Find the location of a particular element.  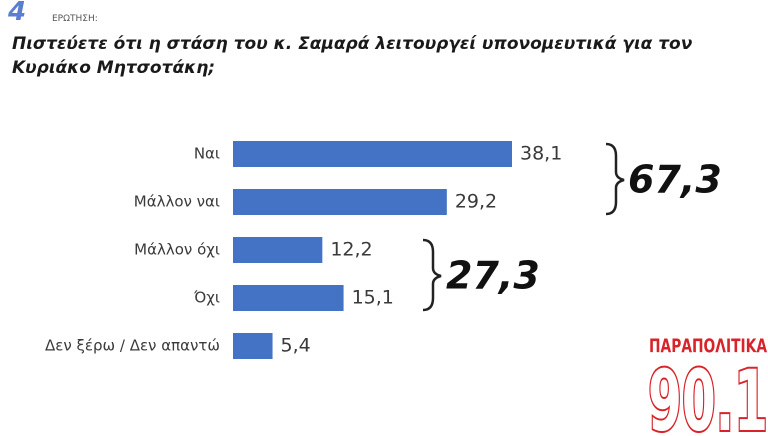

group-total: 67,3 is located at coordinates (675, 180).